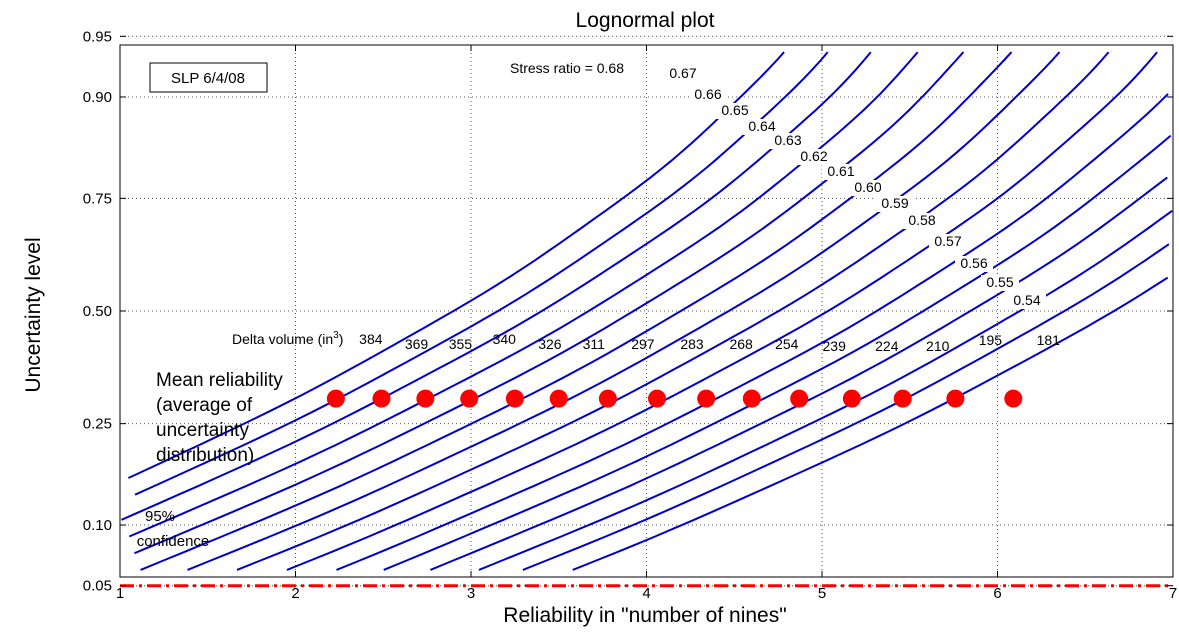 The width and height of the screenshot is (1179, 633). I want to click on delta-volume-value-369: 369, so click(417, 344).